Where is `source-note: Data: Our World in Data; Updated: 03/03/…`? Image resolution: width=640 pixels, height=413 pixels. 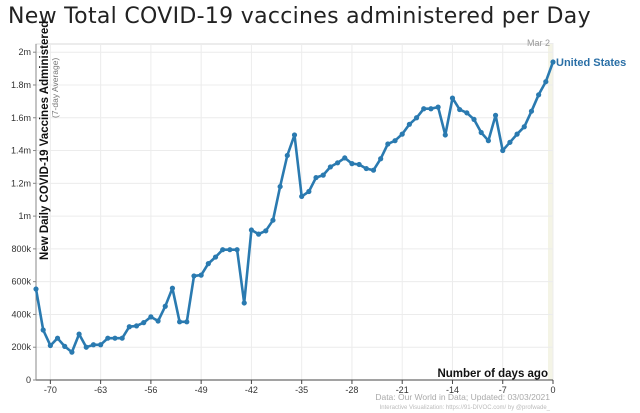 source-note: Data: Our World in Data; Updated: 03/03/… is located at coordinates (462, 397).